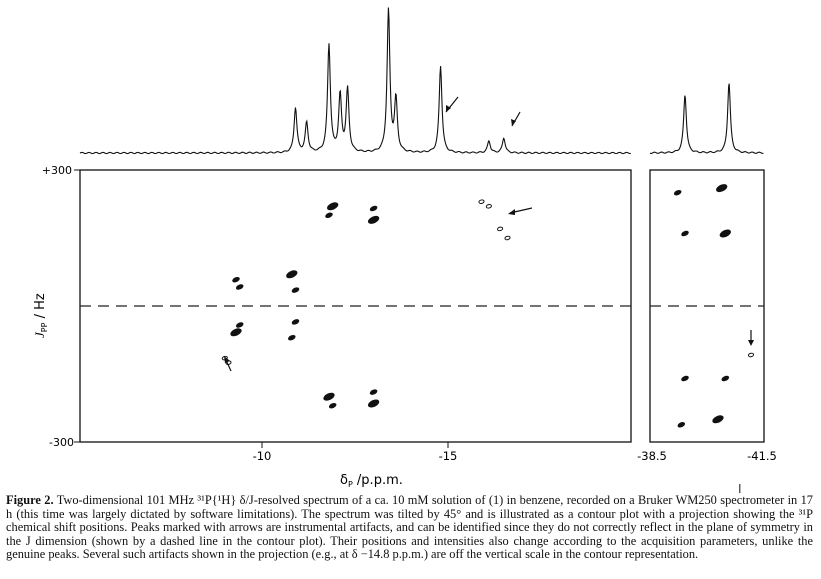  What do you see at coordinates (61, 442) in the screenshot?
I see `y-tick-bottom: -300` at bounding box center [61, 442].